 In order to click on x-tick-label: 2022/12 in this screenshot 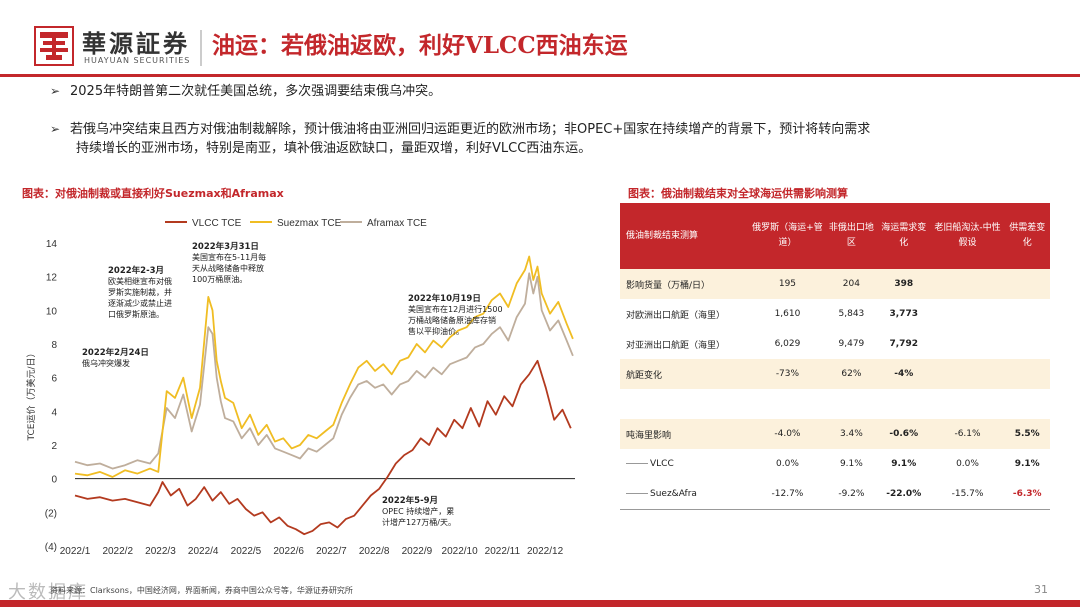, I will do `click(545, 551)`.